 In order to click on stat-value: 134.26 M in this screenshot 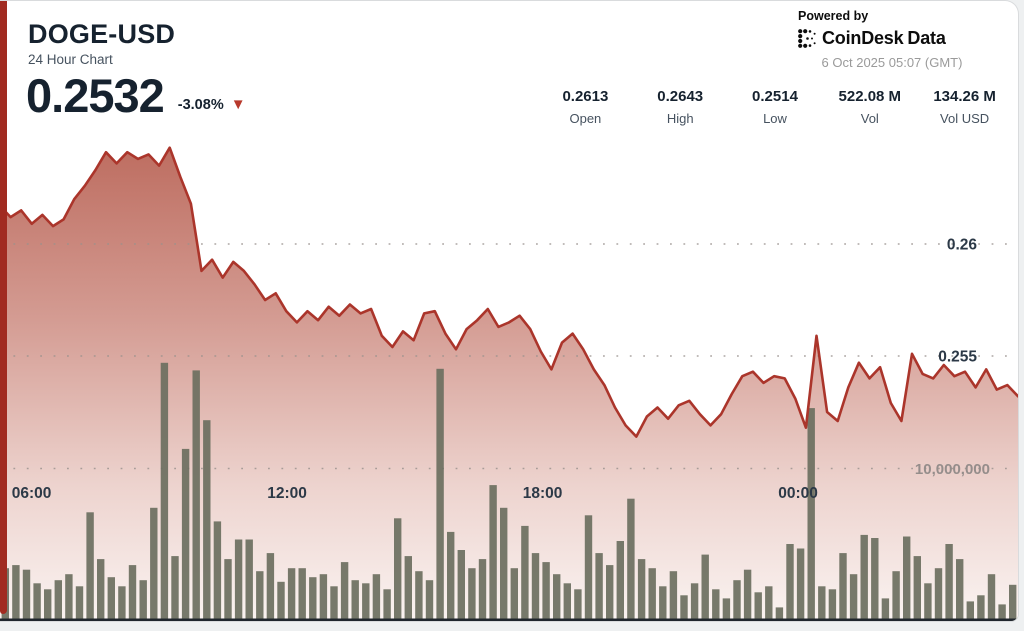, I will do `click(964, 96)`.